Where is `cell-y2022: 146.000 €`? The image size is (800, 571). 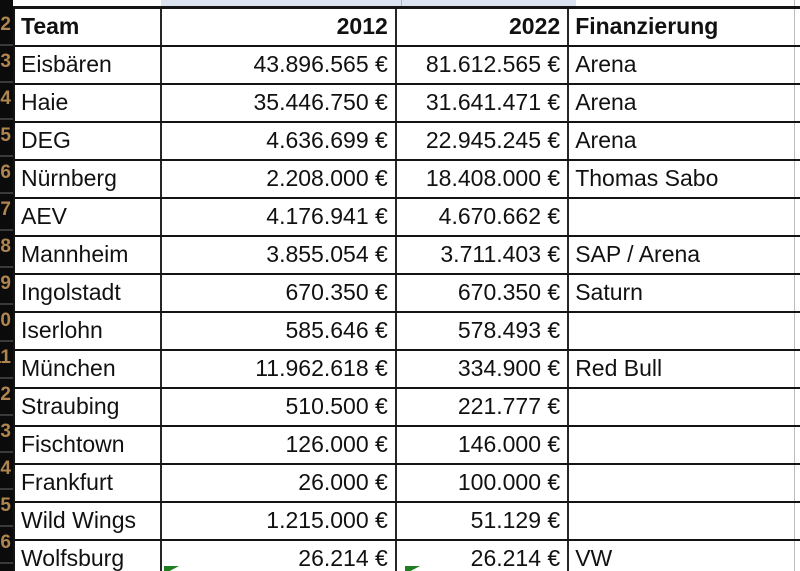 cell-y2022: 146.000 € is located at coordinates (482, 445).